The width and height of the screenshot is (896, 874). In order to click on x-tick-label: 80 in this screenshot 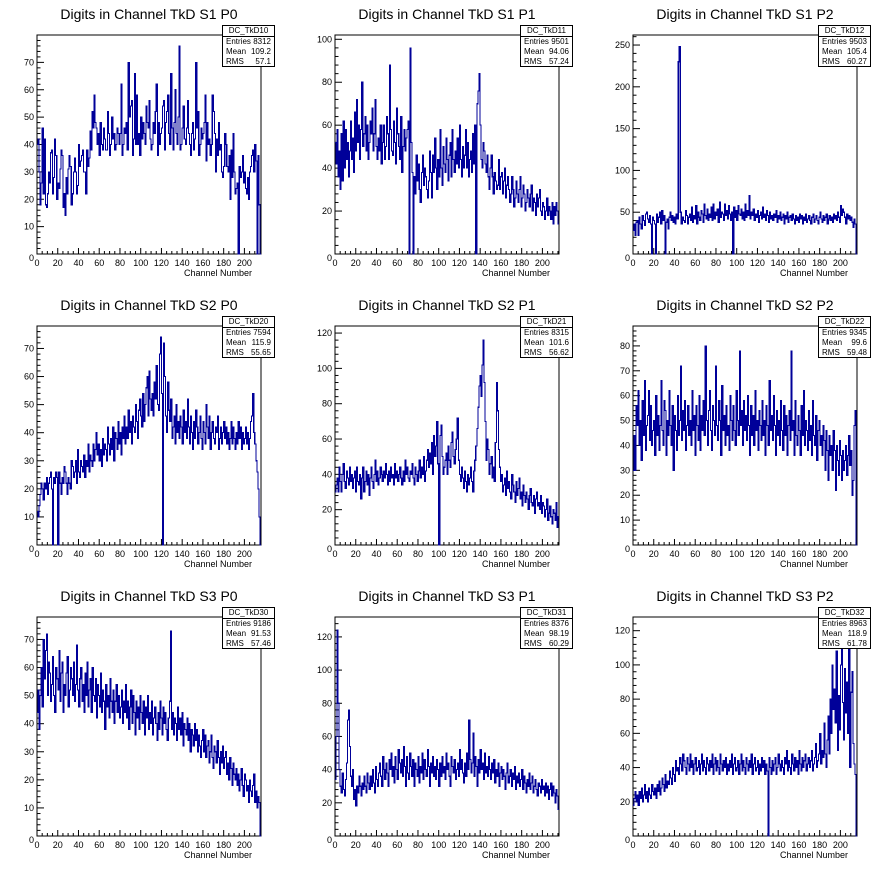, I will do `click(120, 554)`.